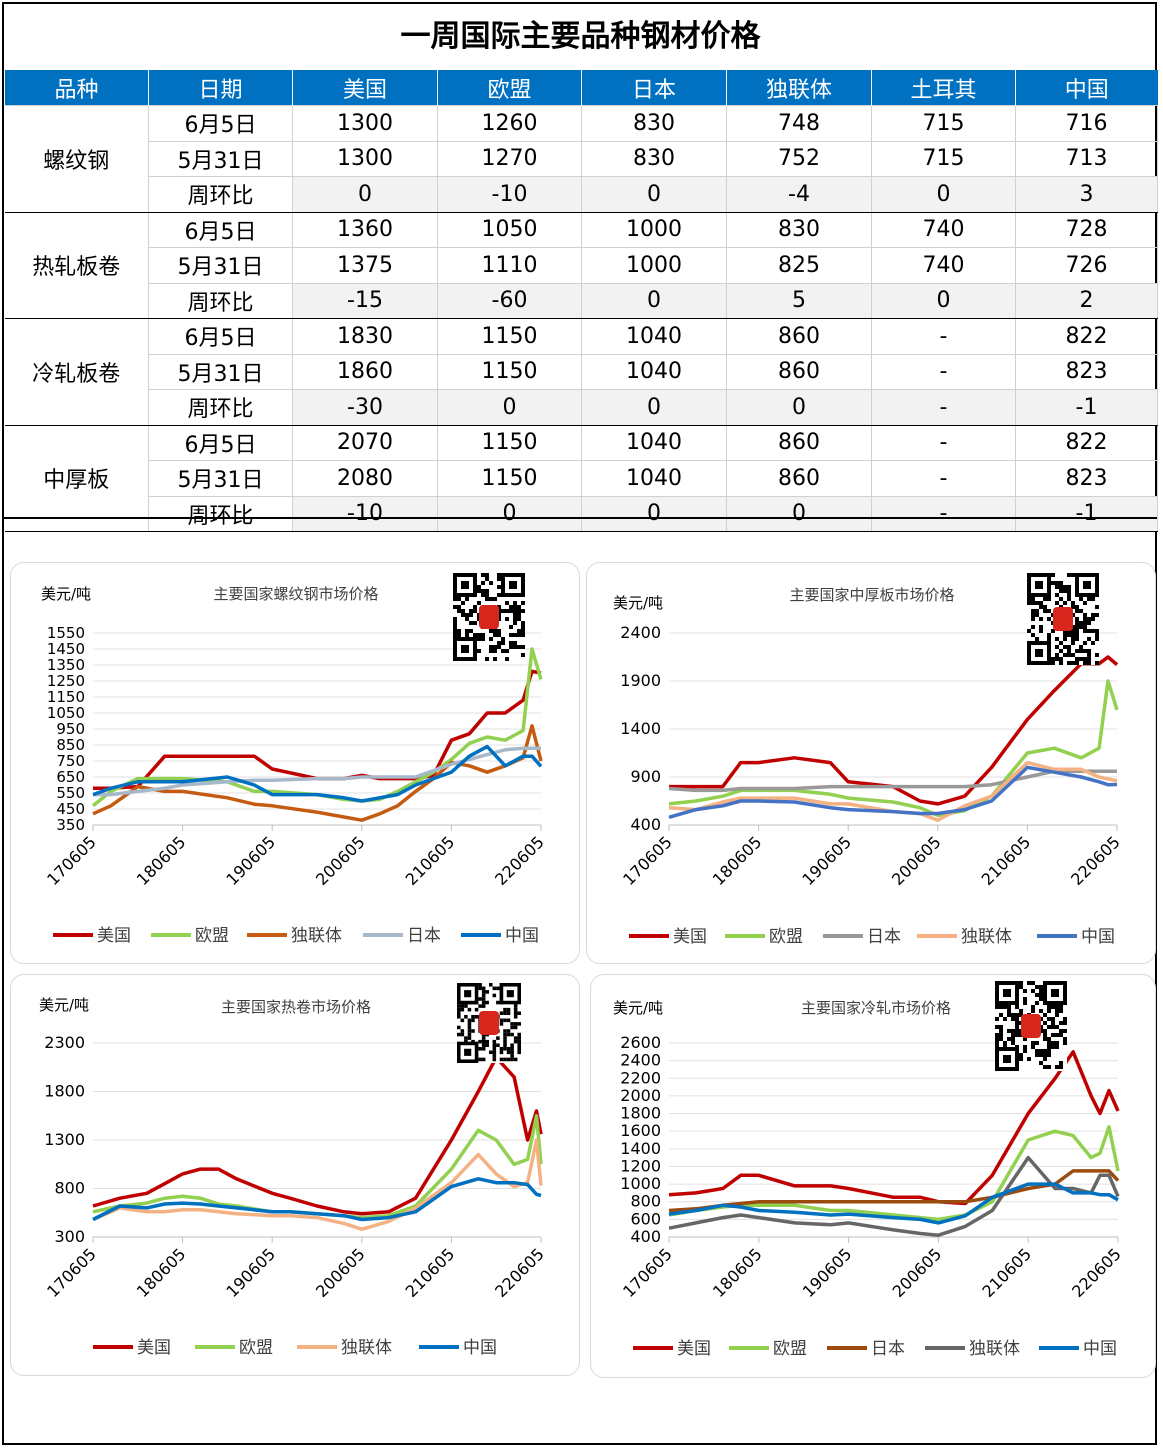 The image size is (1163, 1451). I want to click on column-header: 品种, so click(76, 88).